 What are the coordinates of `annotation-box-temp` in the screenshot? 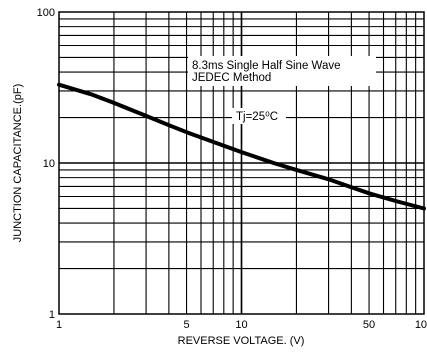 It's located at (259, 116).